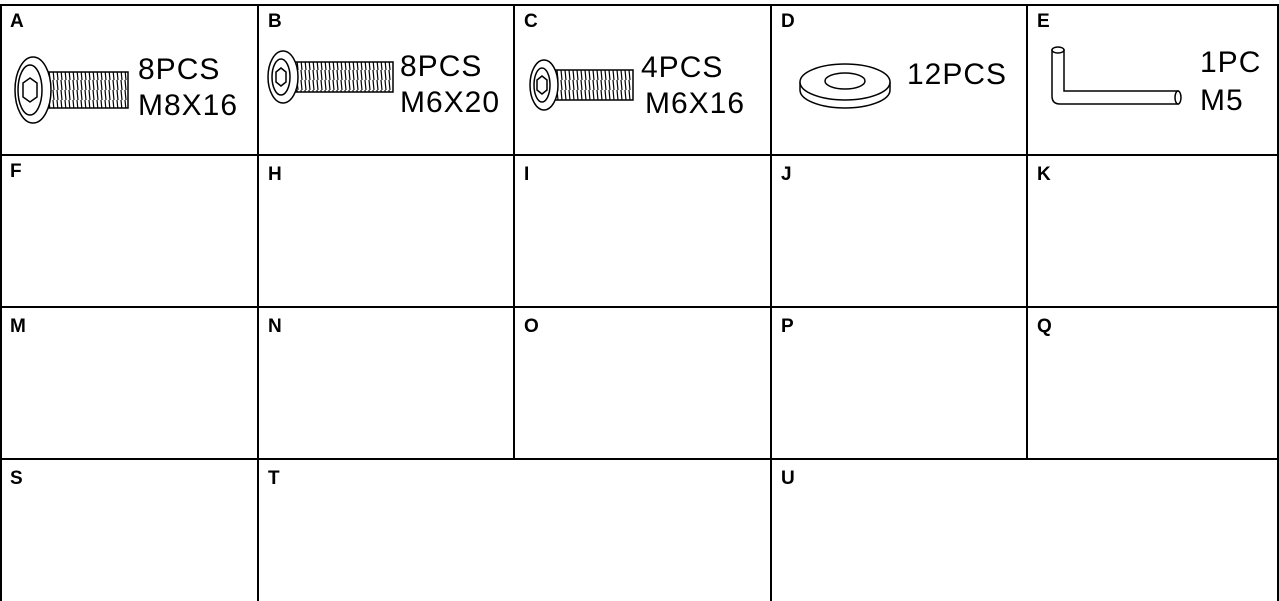 This screenshot has height=601, width=1279. I want to click on size: M8X16, so click(188, 105).